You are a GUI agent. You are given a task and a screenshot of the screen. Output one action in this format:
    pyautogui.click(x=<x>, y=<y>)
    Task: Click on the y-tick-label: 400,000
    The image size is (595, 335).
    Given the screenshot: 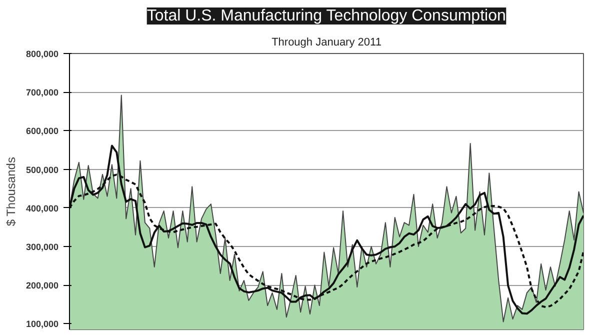 What is the action you would take?
    pyautogui.click(x=42, y=208)
    